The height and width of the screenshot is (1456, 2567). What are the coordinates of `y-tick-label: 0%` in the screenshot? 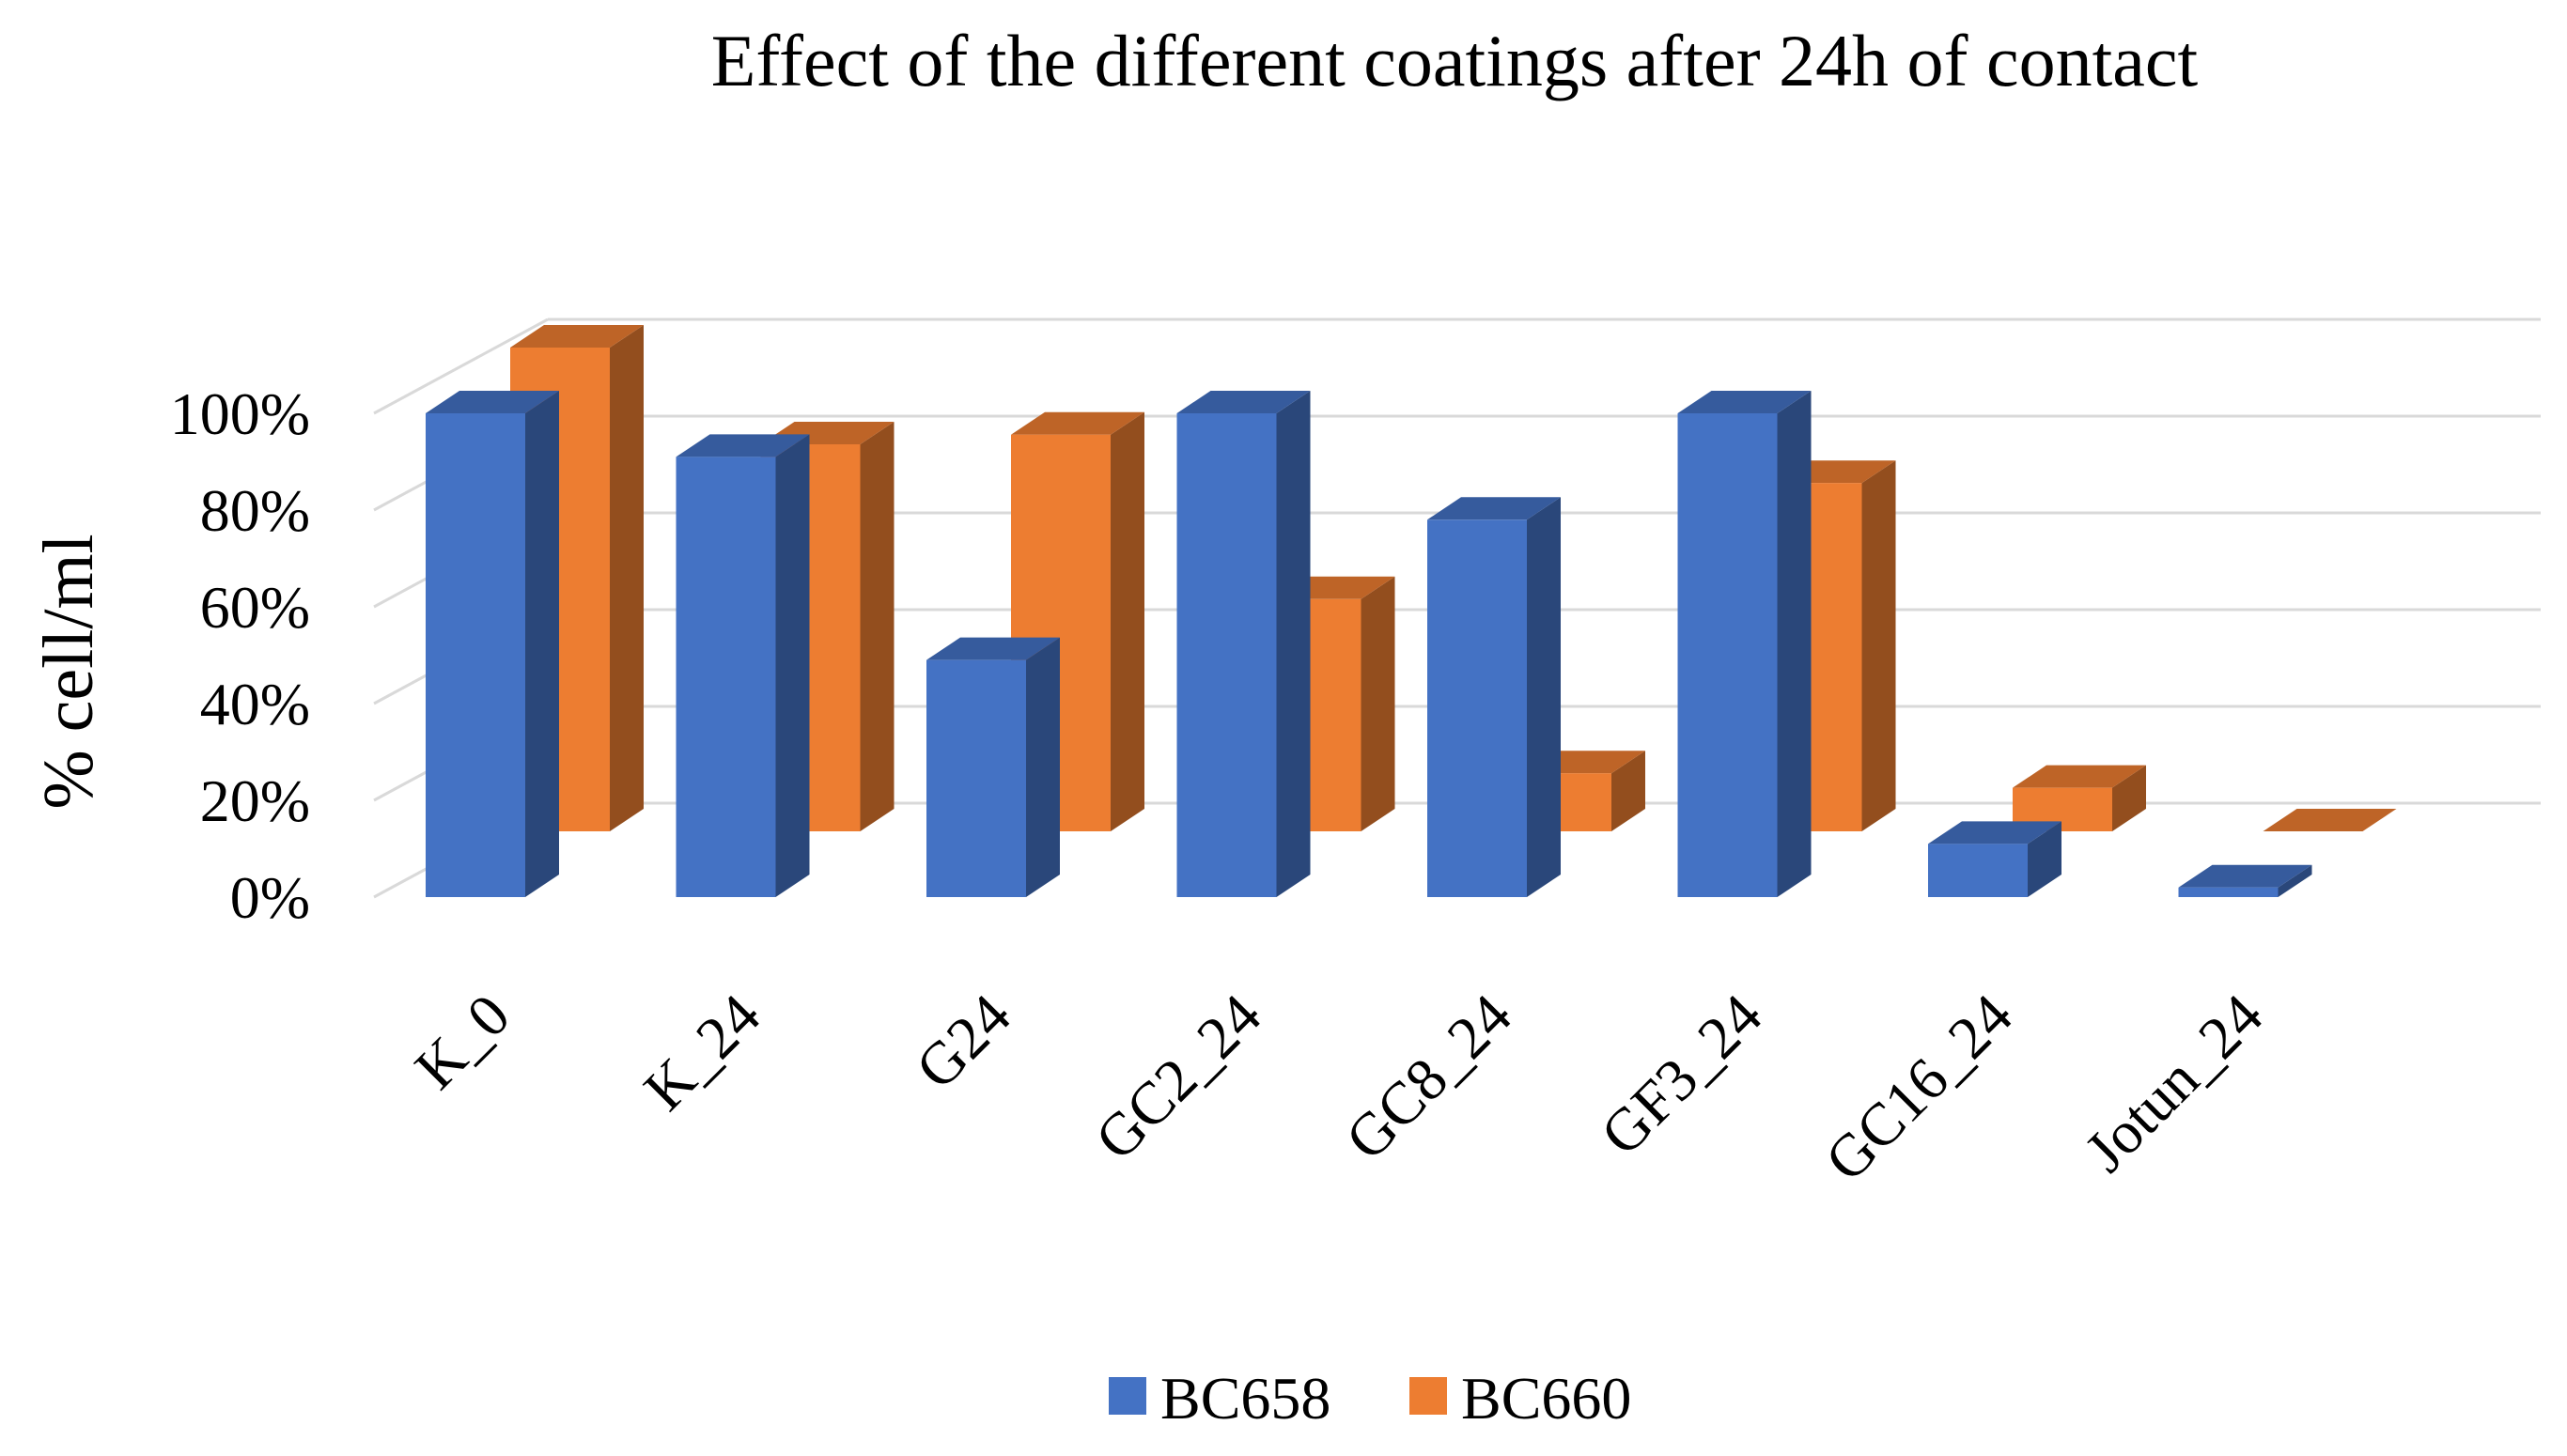 It's located at (270, 897).